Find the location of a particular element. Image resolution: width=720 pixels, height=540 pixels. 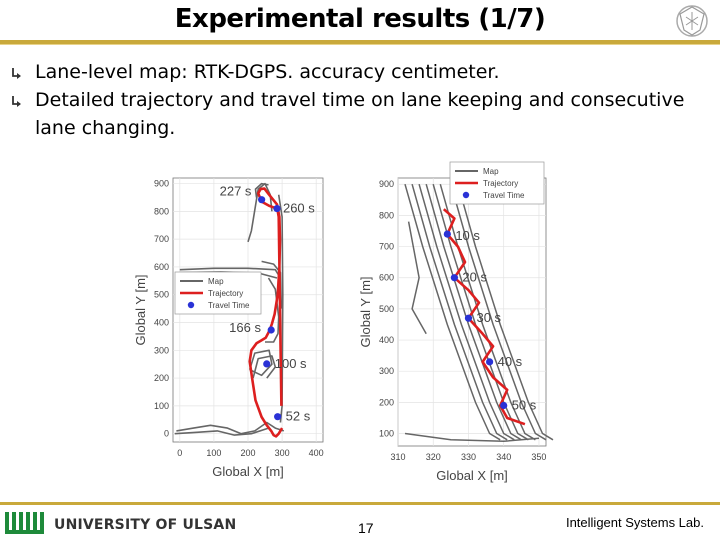

travel-time-label: 30 s is located at coordinates (488, 317).